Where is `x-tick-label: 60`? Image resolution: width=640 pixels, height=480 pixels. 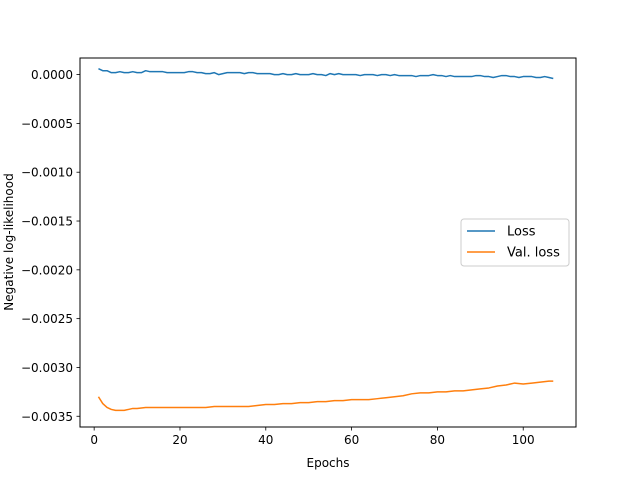 x-tick-label: 60 is located at coordinates (351, 440).